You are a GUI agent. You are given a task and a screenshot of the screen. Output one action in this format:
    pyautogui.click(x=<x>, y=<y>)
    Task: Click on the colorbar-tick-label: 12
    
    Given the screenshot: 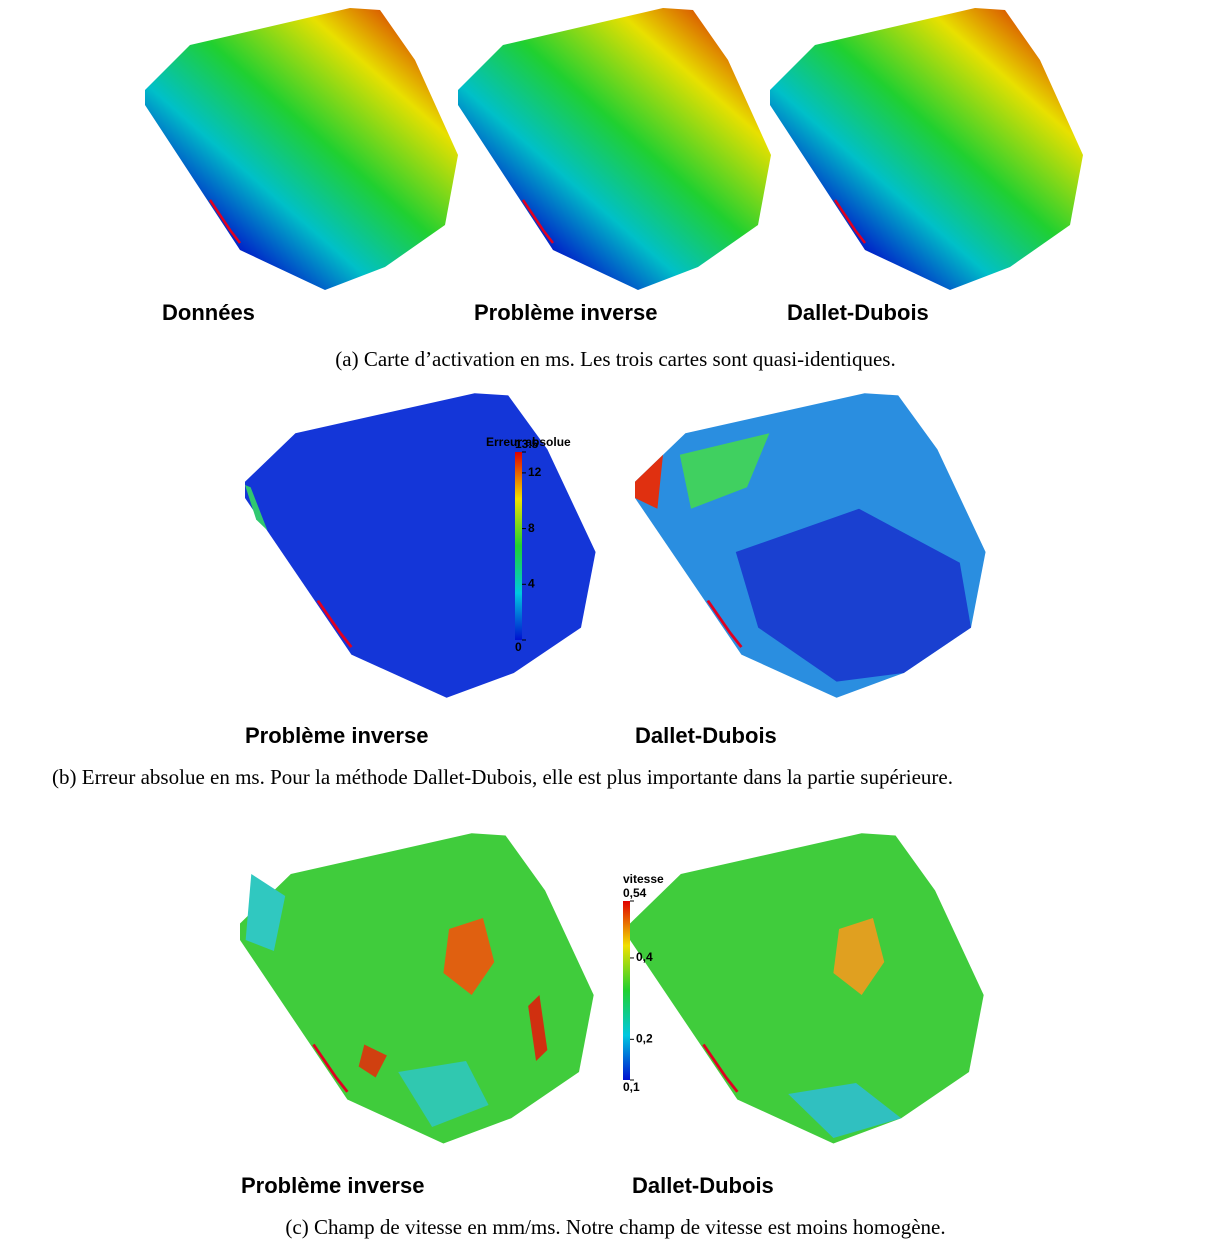 What is the action you would take?
    pyautogui.click(x=535, y=472)
    